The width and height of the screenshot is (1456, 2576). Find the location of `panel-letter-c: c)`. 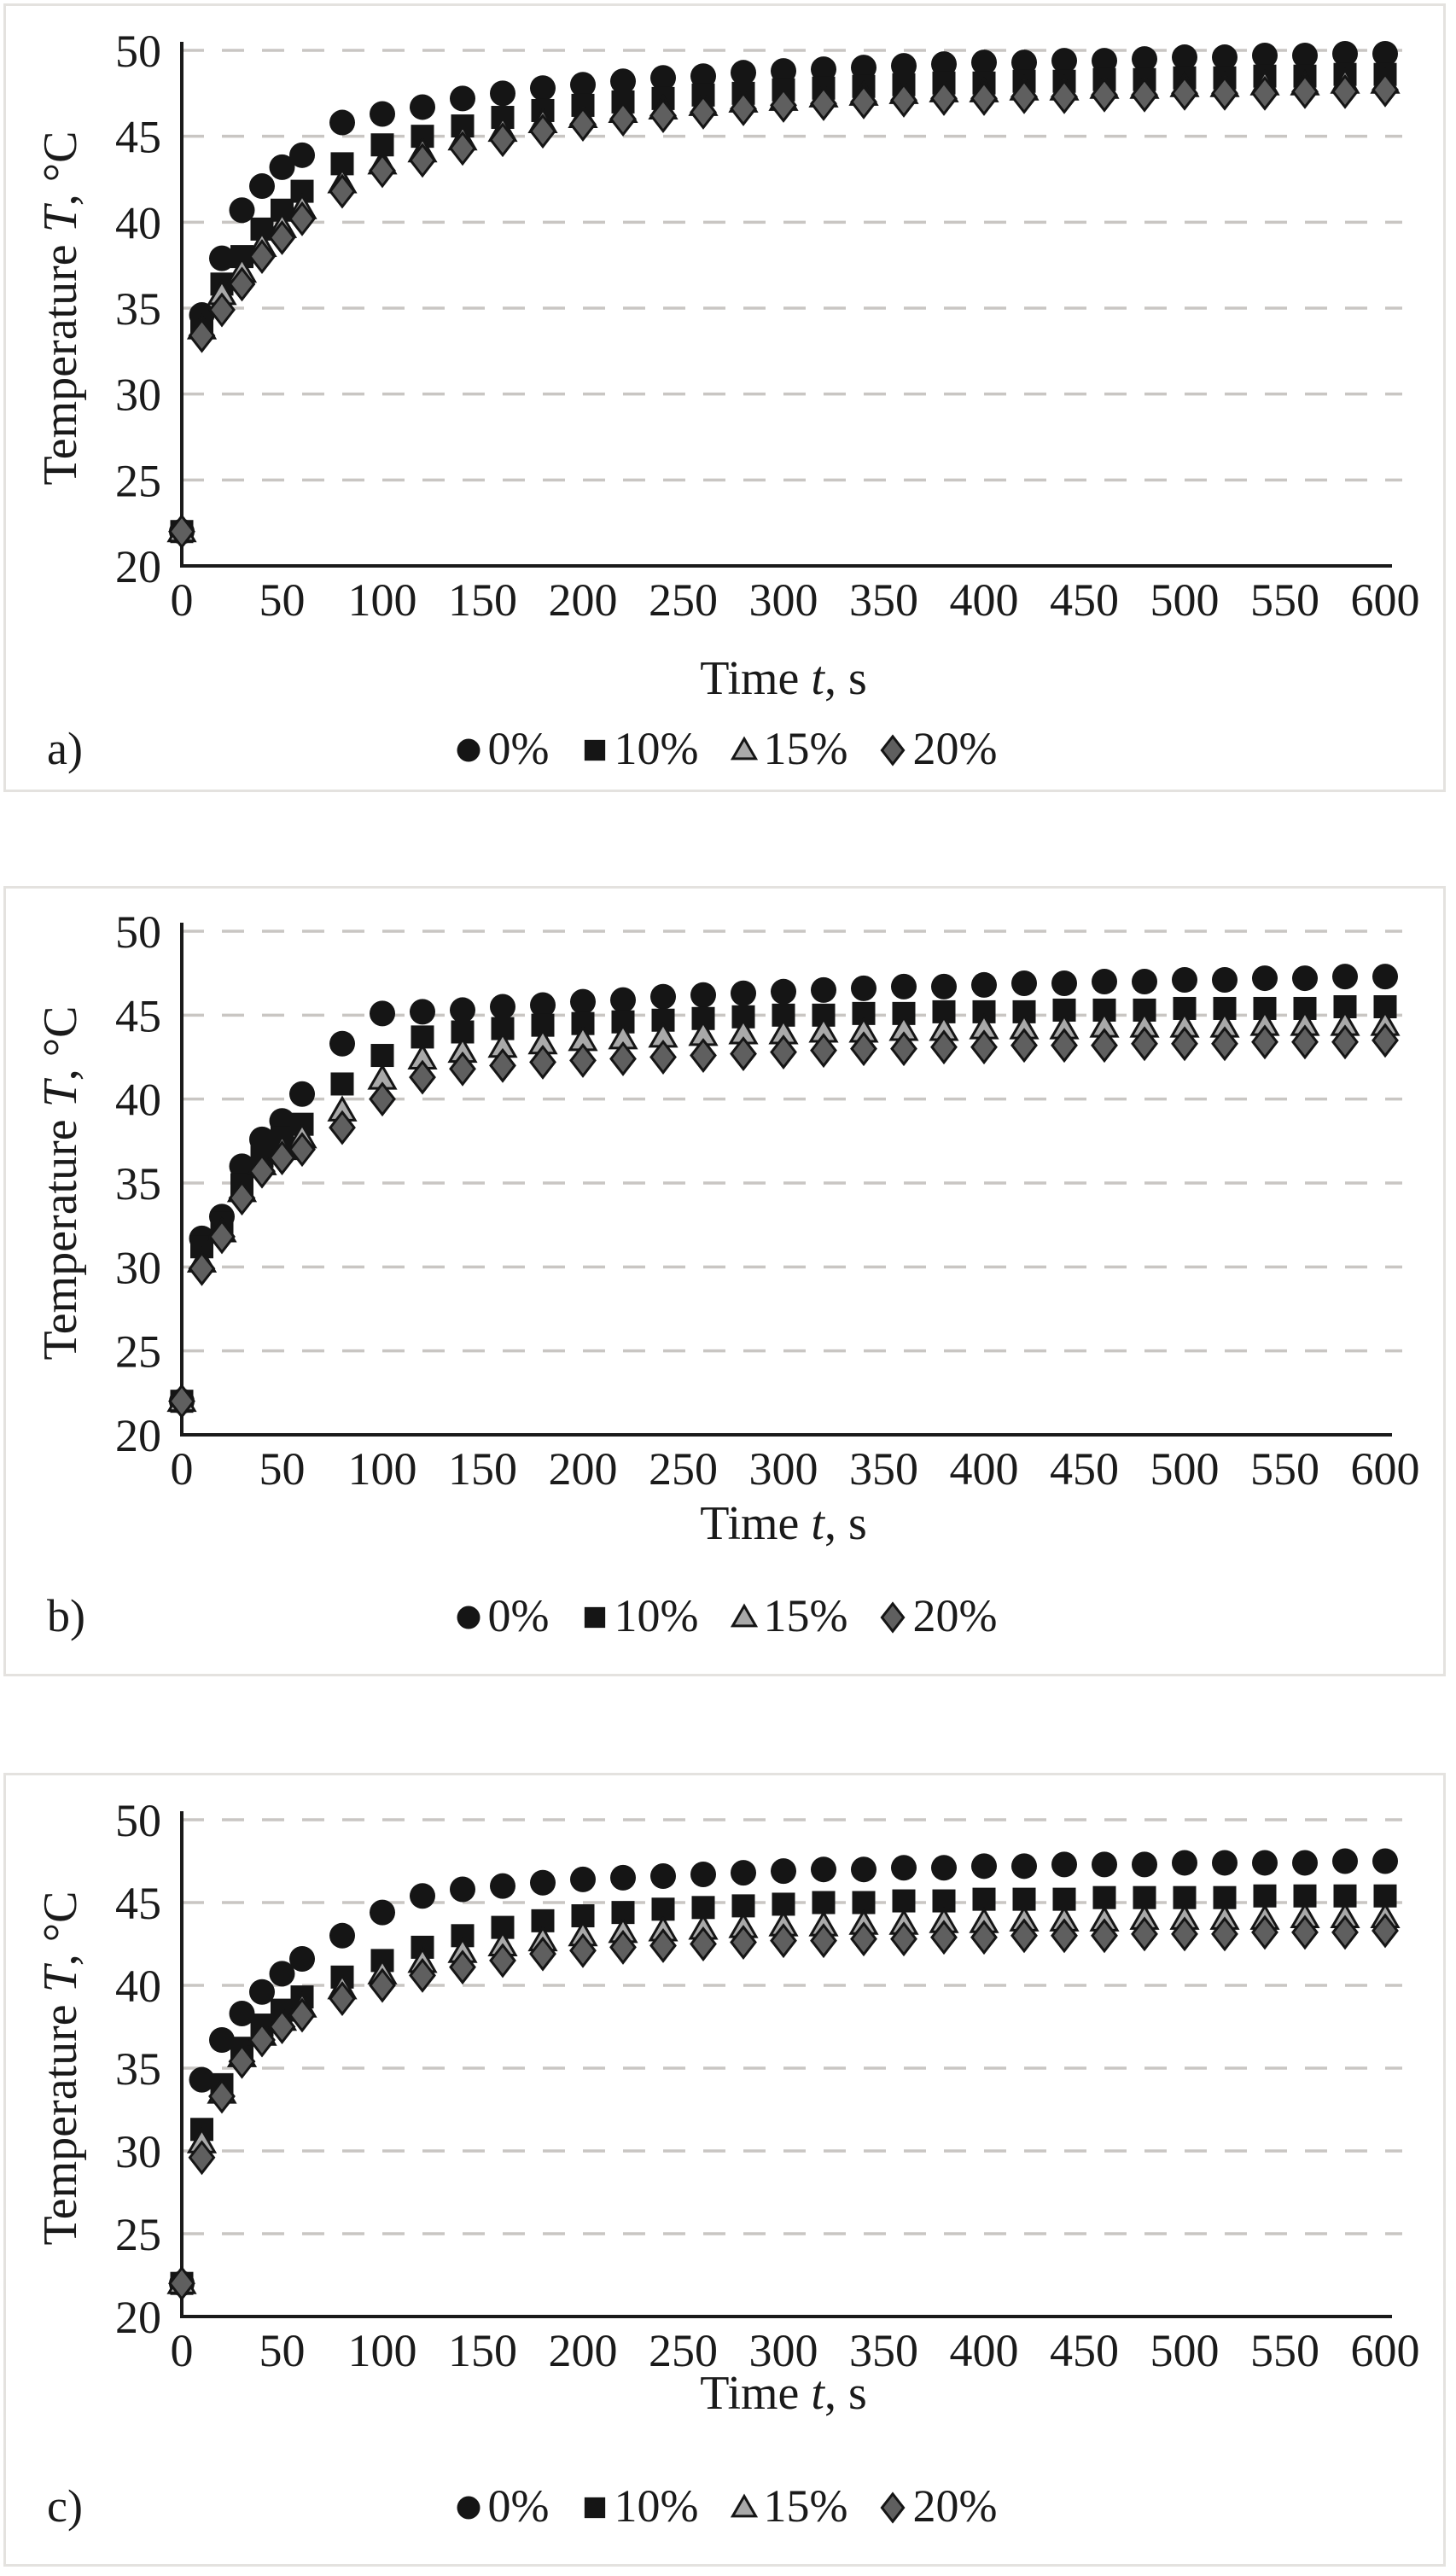

panel-letter-c: c) is located at coordinates (65, 2506).